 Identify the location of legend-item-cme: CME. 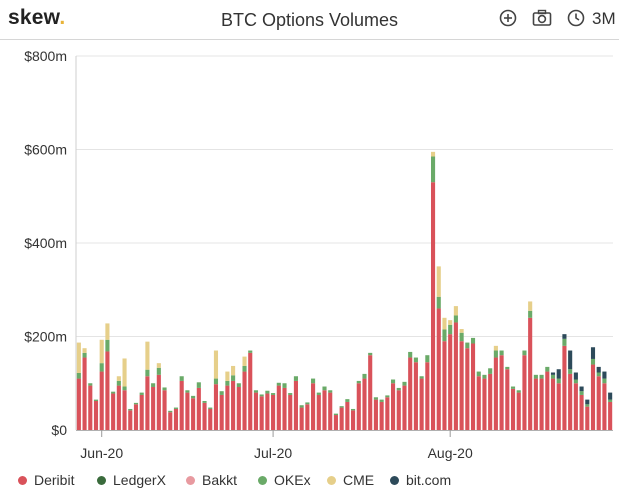
(350, 480).